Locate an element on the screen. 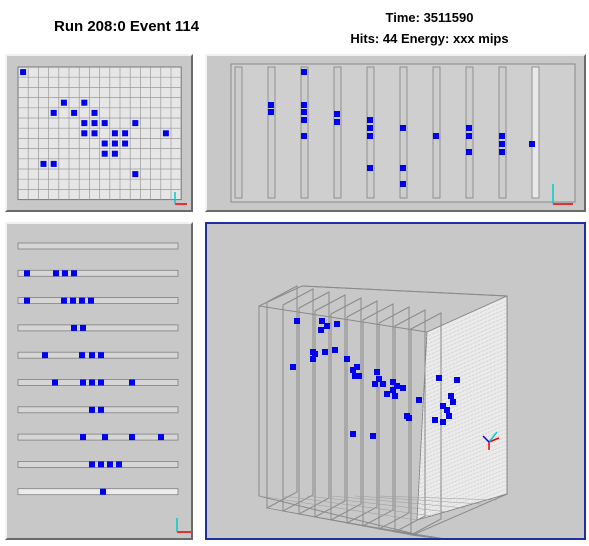  time-label: Time: 3511590 is located at coordinates (429, 17).